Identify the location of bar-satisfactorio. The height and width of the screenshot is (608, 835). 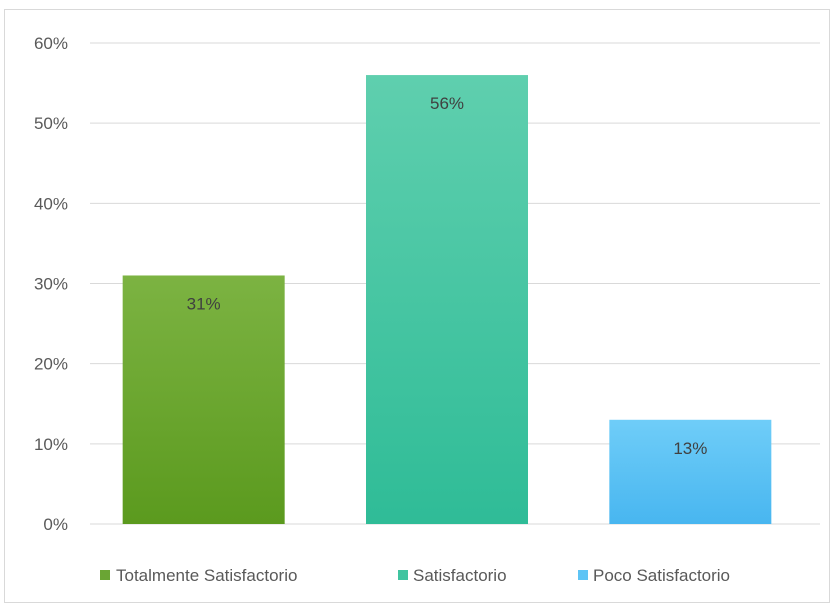
(447, 300).